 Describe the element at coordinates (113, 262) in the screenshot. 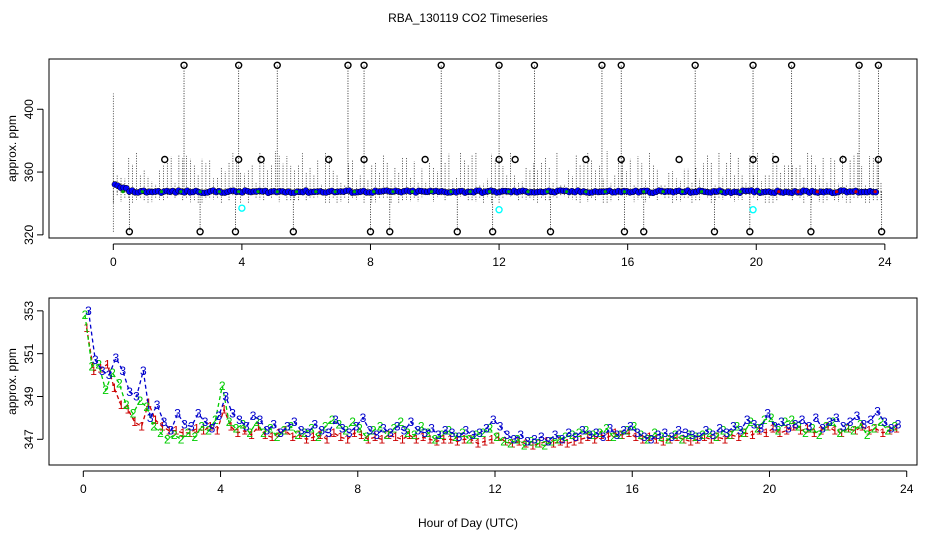

I see `x-tick-label: 0` at that location.